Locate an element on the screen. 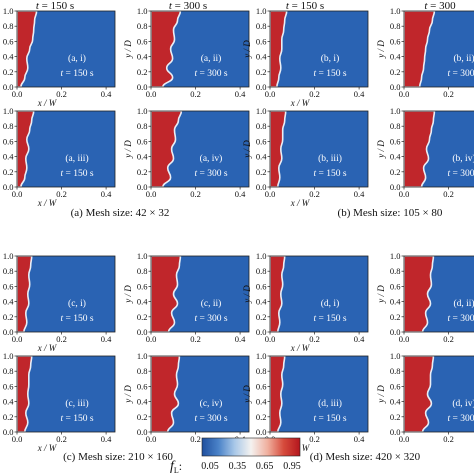 This screenshot has width=474, height=474. top-time-title: t = 300 s is located at coordinates (188, 6).